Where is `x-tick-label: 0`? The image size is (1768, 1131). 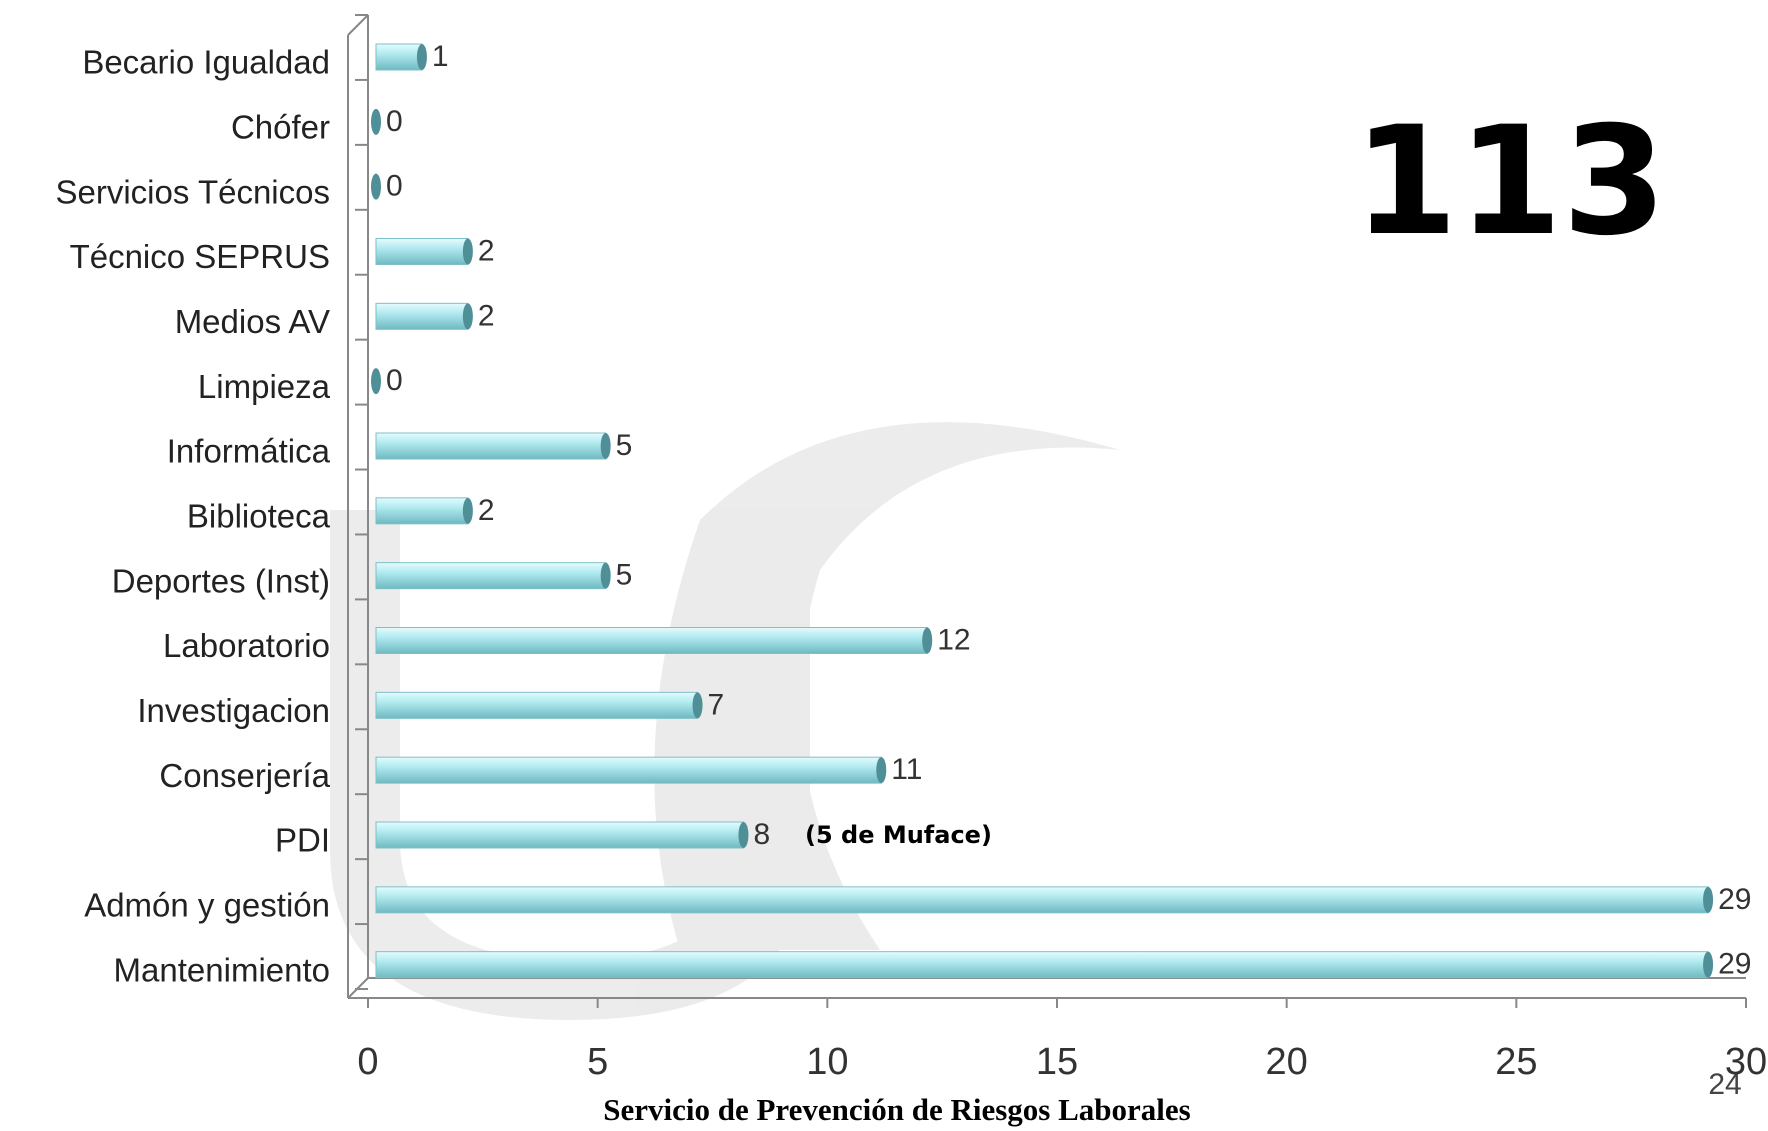
x-tick-label: 0 is located at coordinates (367, 1062).